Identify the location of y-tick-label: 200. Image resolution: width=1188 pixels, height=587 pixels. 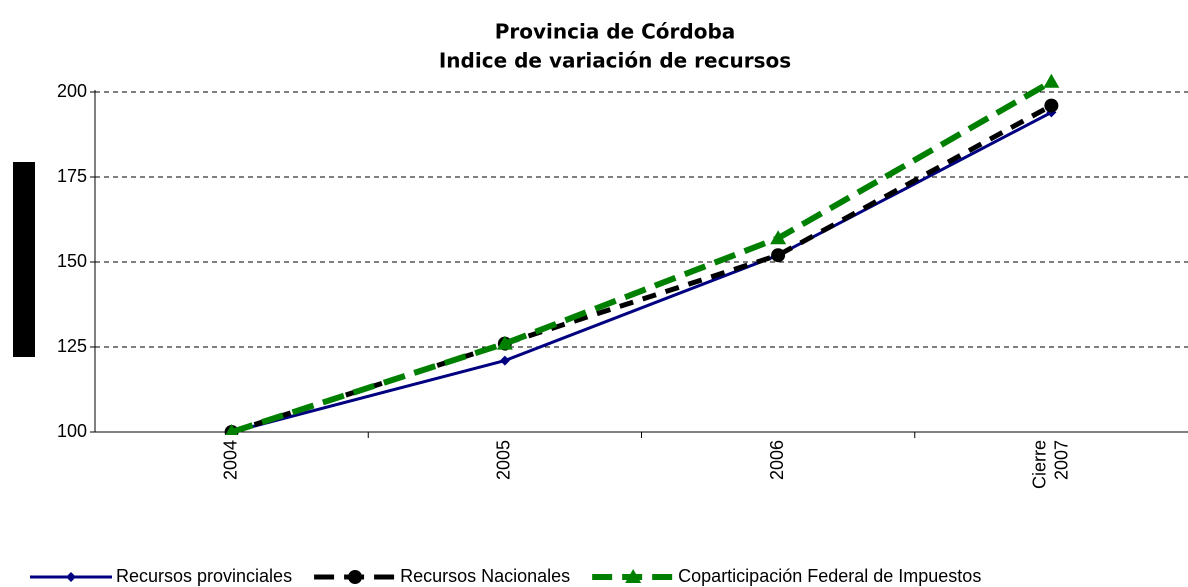
(72, 91).